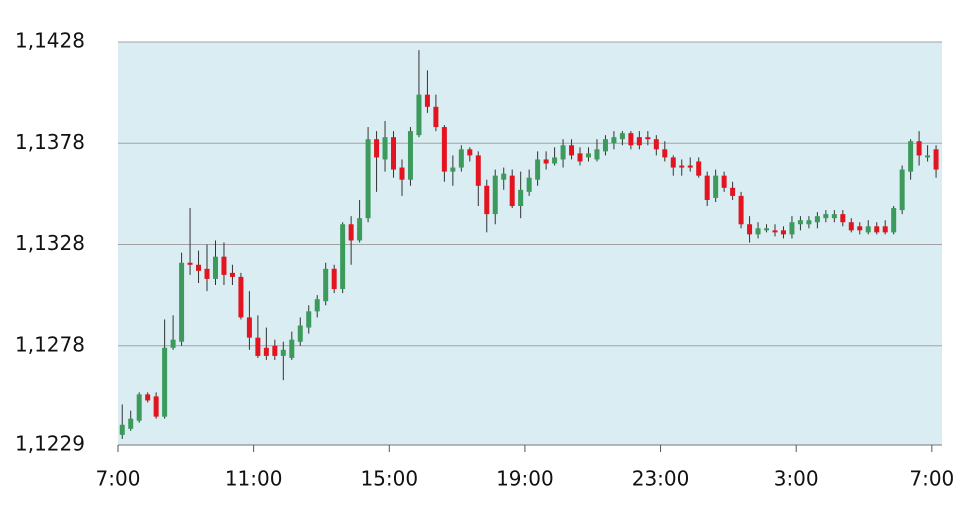  Describe the element at coordinates (254, 479) in the screenshot. I see `x-tick-label: 11:00` at that location.